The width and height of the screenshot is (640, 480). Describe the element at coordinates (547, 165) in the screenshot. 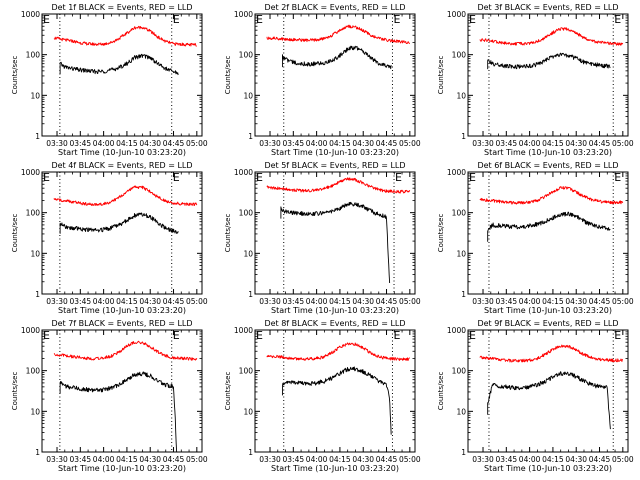

I see `panel-title: Det 6f BLACK = Events, RED = LLD` at that location.